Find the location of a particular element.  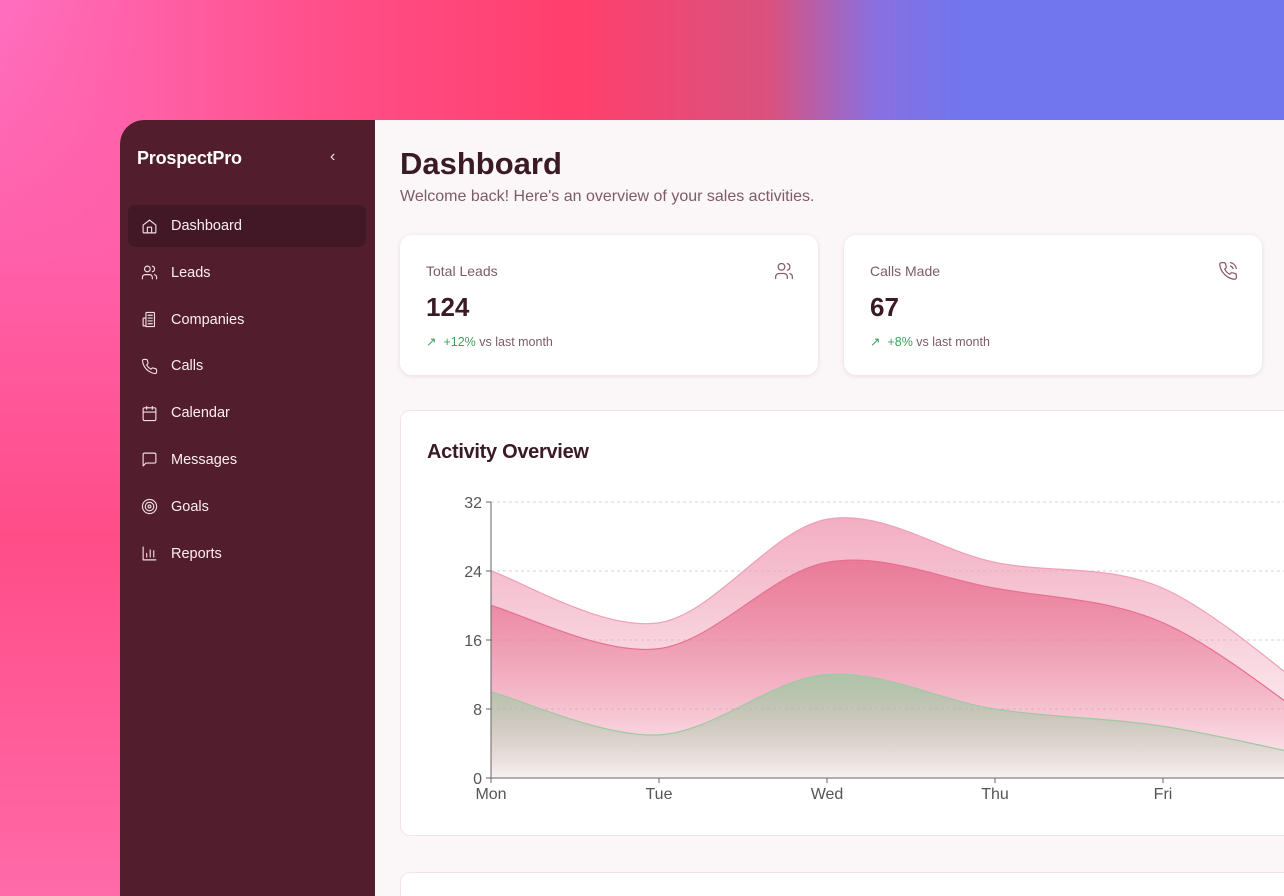

sidebar-item-label: Messages is located at coordinates (204, 459).